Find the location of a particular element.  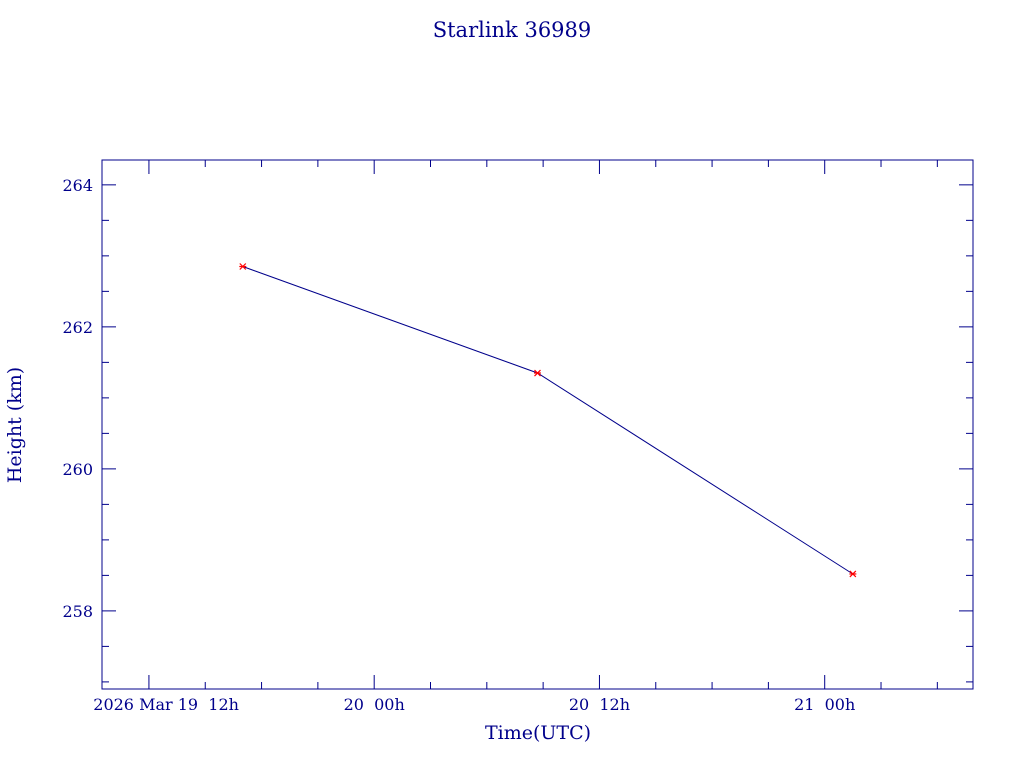

x-tick-label: 21 00h is located at coordinates (824, 704).